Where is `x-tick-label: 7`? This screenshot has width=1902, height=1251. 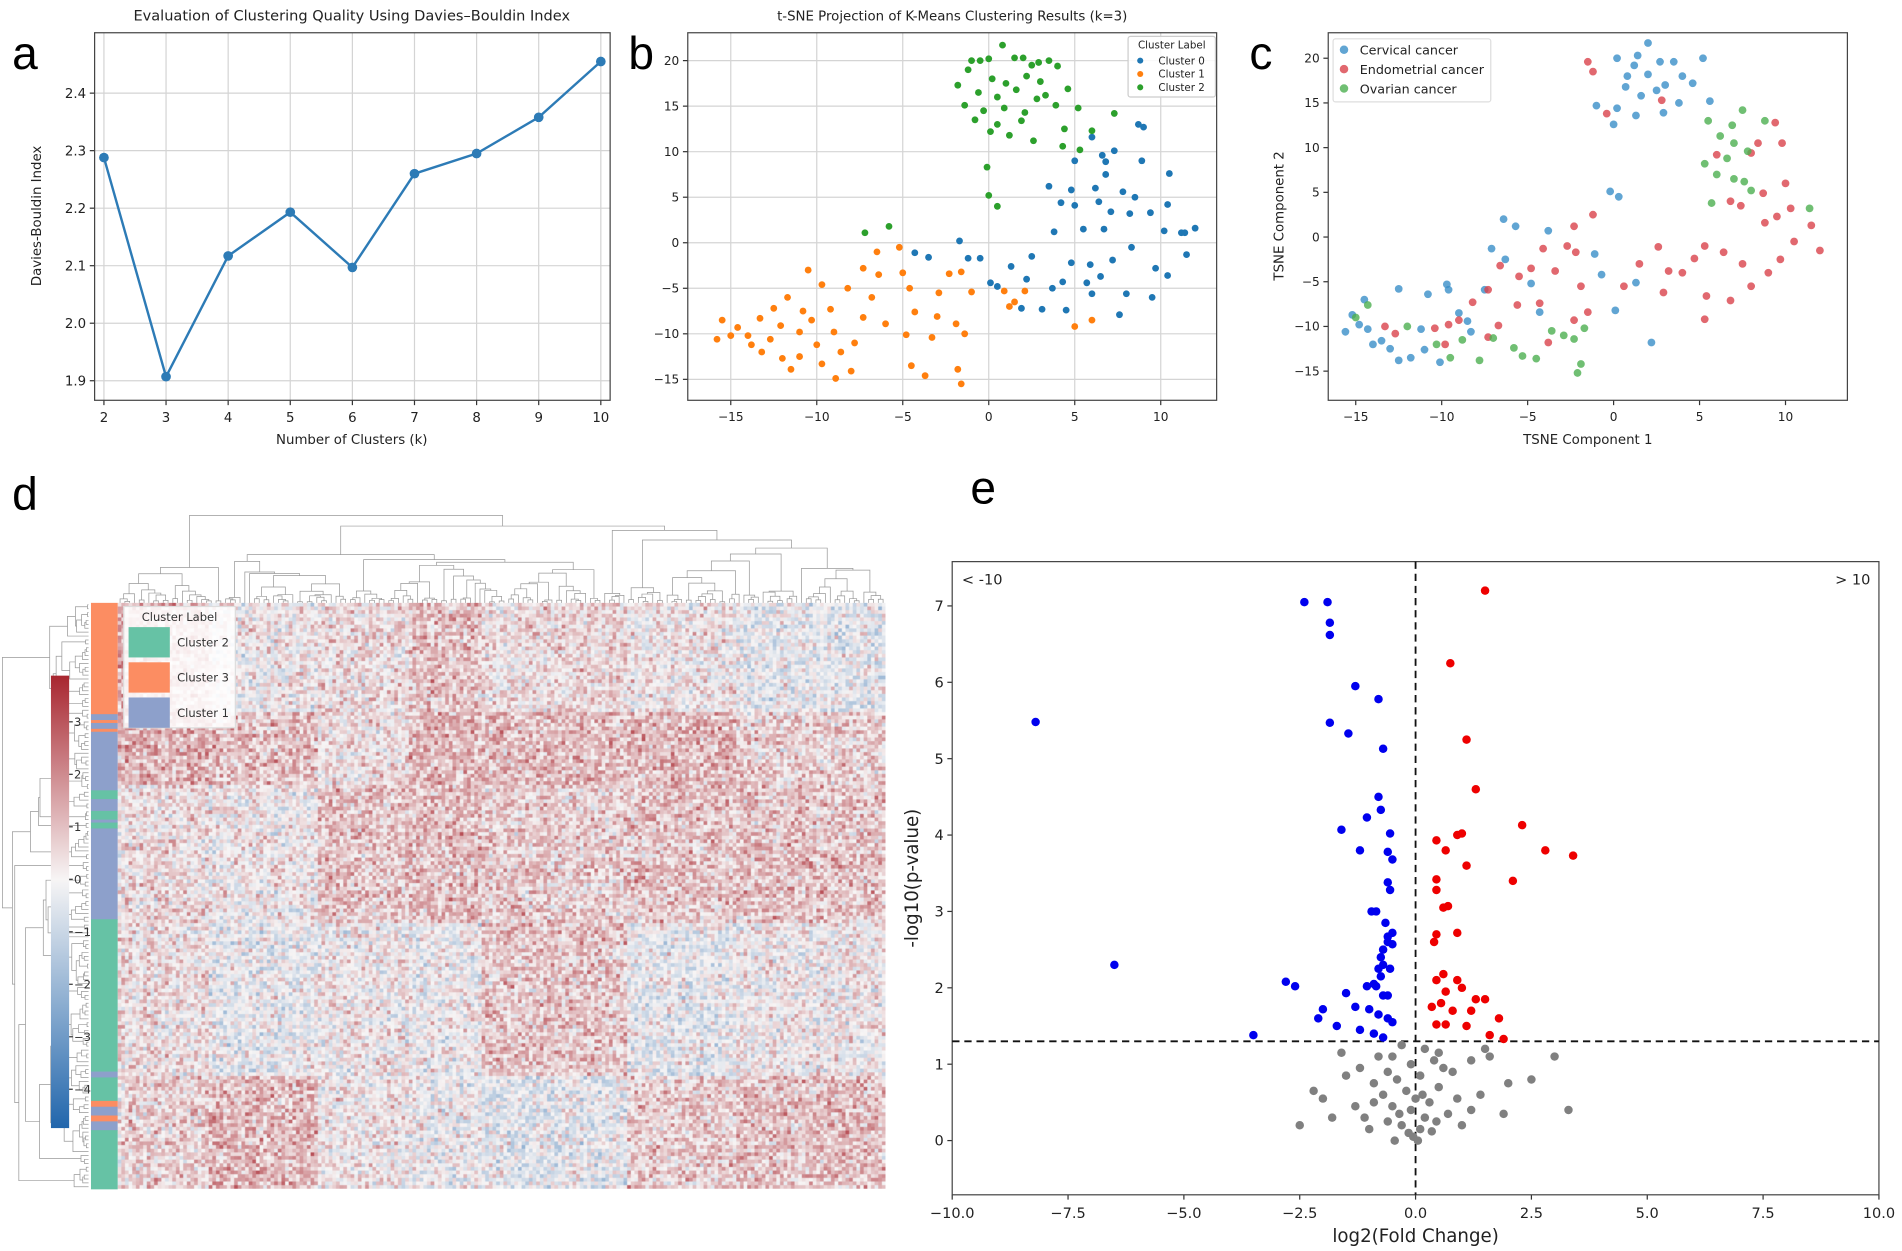 x-tick-label: 7 is located at coordinates (414, 418).